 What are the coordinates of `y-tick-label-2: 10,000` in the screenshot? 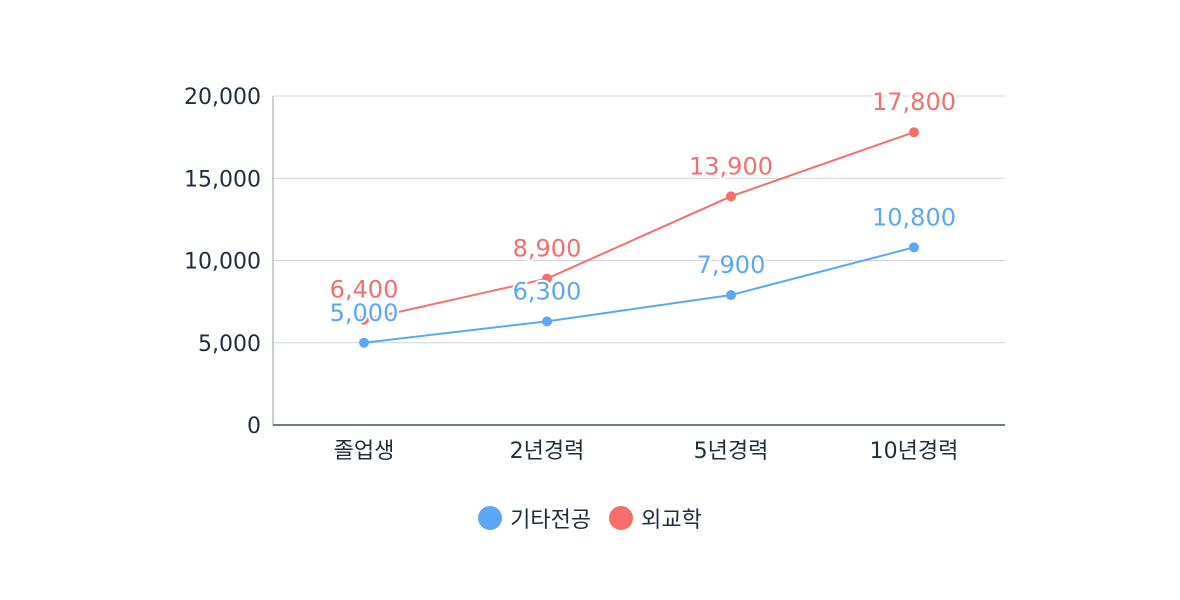 It's located at (222, 262).